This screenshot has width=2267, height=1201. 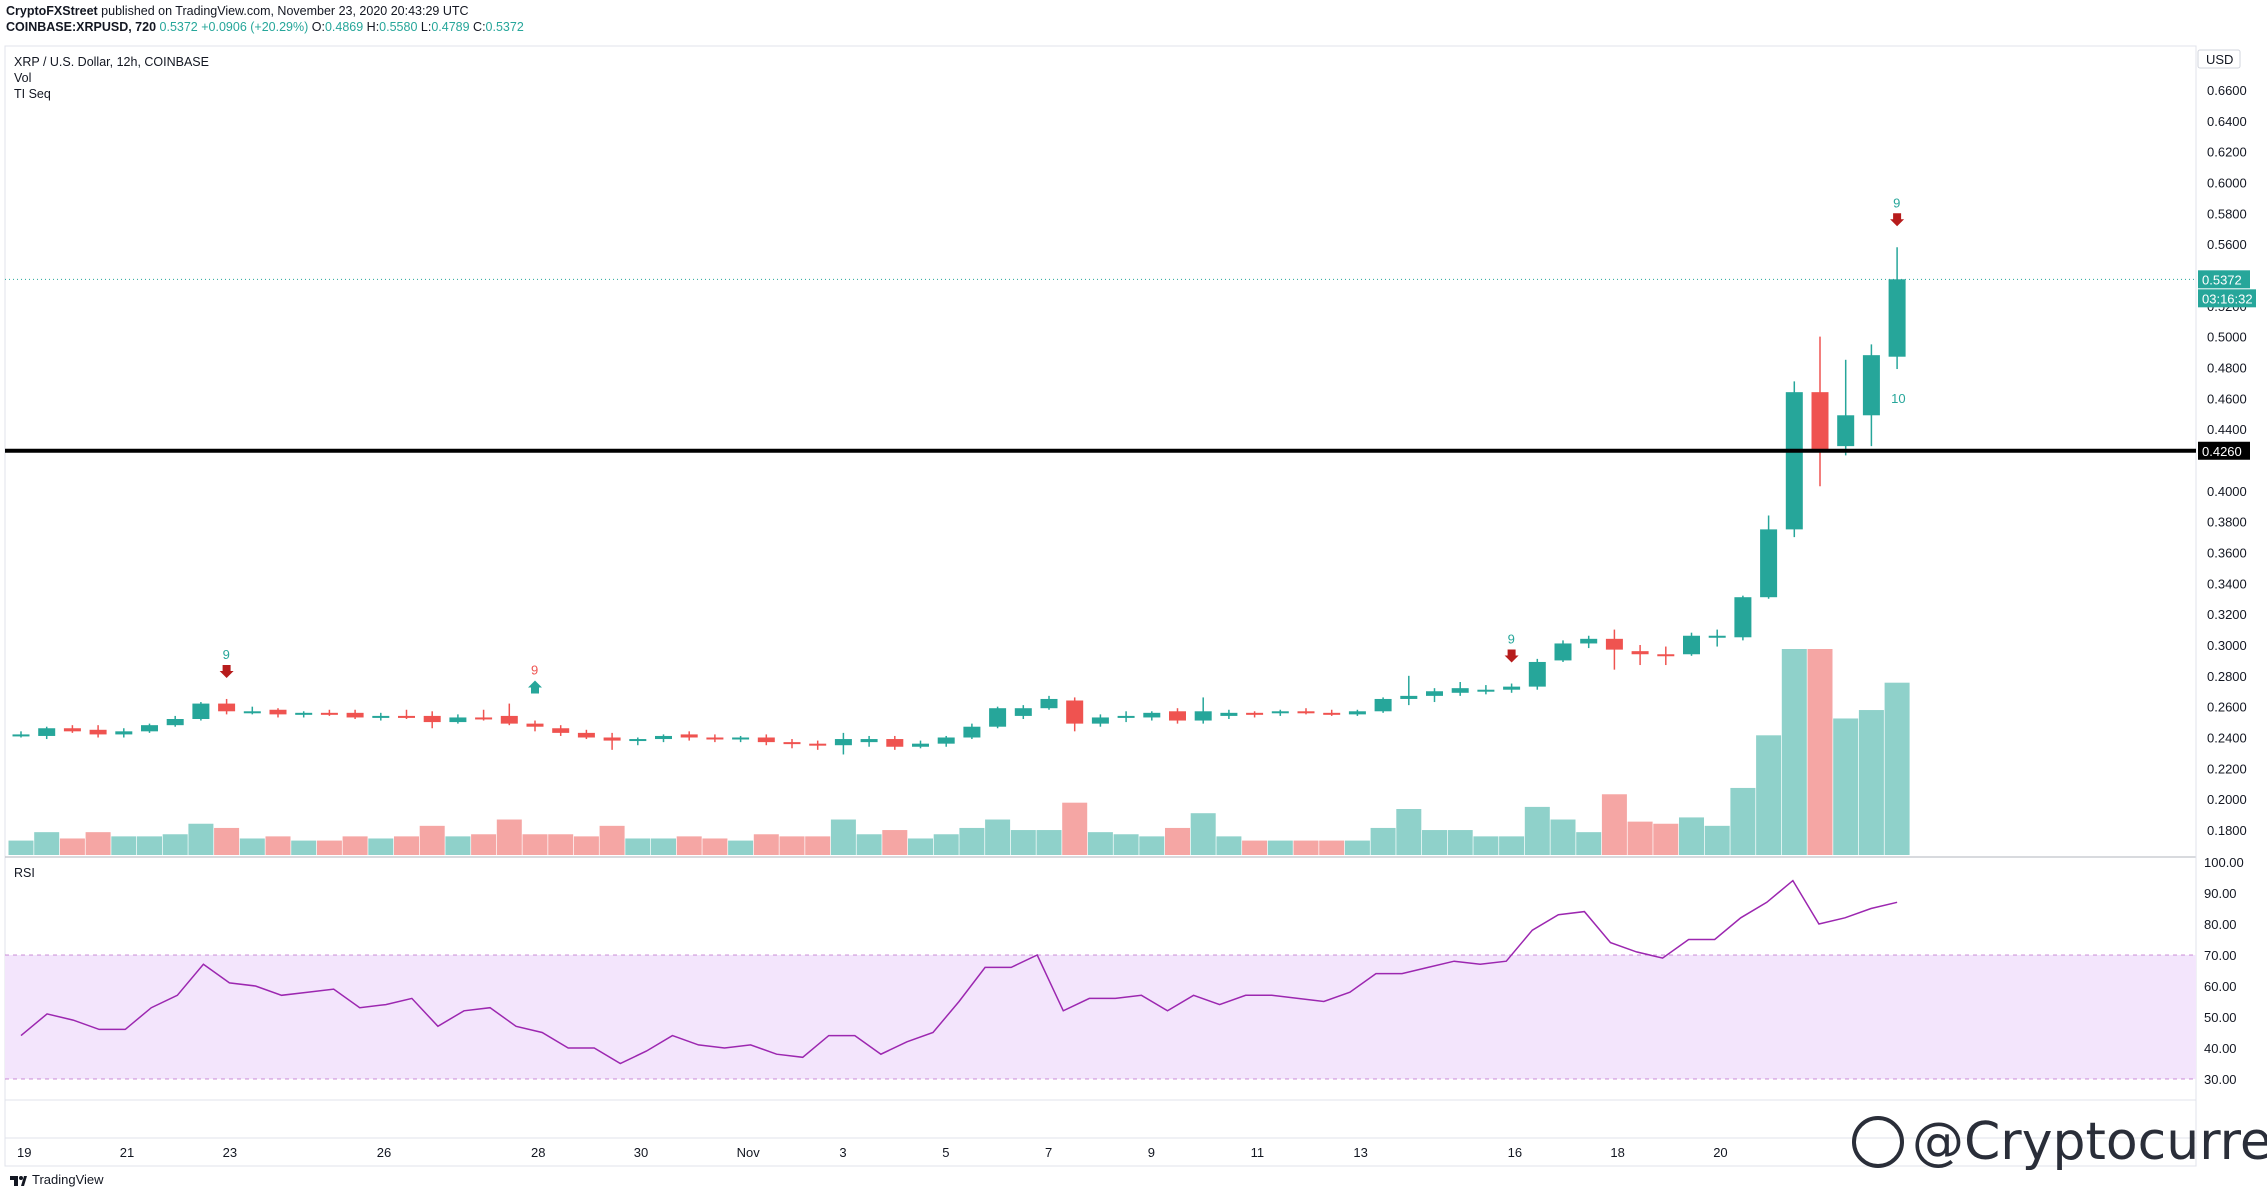 I want to click on close-label: C:, so click(x=479, y=27).